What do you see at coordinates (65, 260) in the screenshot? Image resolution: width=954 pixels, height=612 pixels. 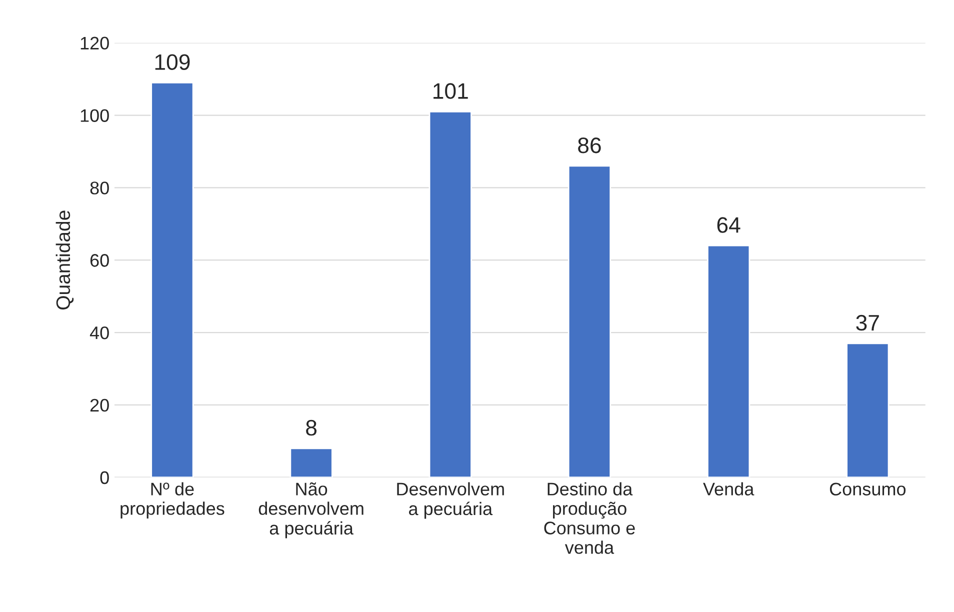 I see `y-axis-title: Quantidade` at bounding box center [65, 260].